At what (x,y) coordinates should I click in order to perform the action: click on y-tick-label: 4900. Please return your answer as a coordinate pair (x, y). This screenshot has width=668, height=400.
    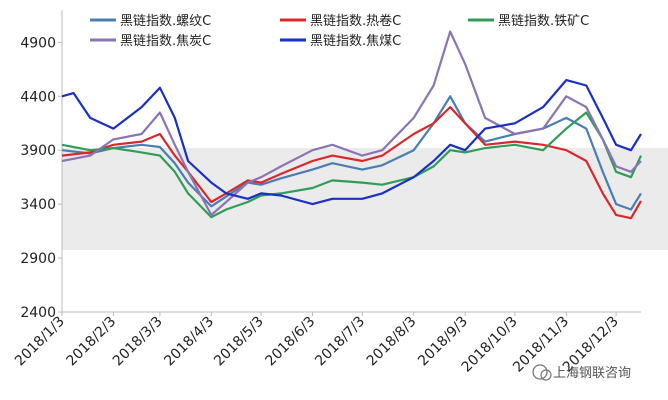
    Looking at the image, I should click on (38, 43).